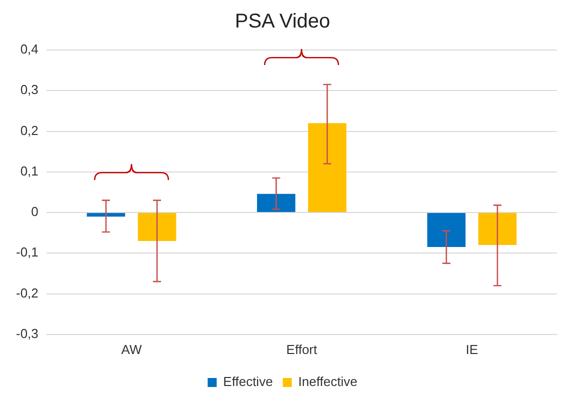 Image resolution: width=571 pixels, height=403 pixels. Describe the element at coordinates (34, 212) in the screenshot. I see `y-tick-label: 0` at that location.